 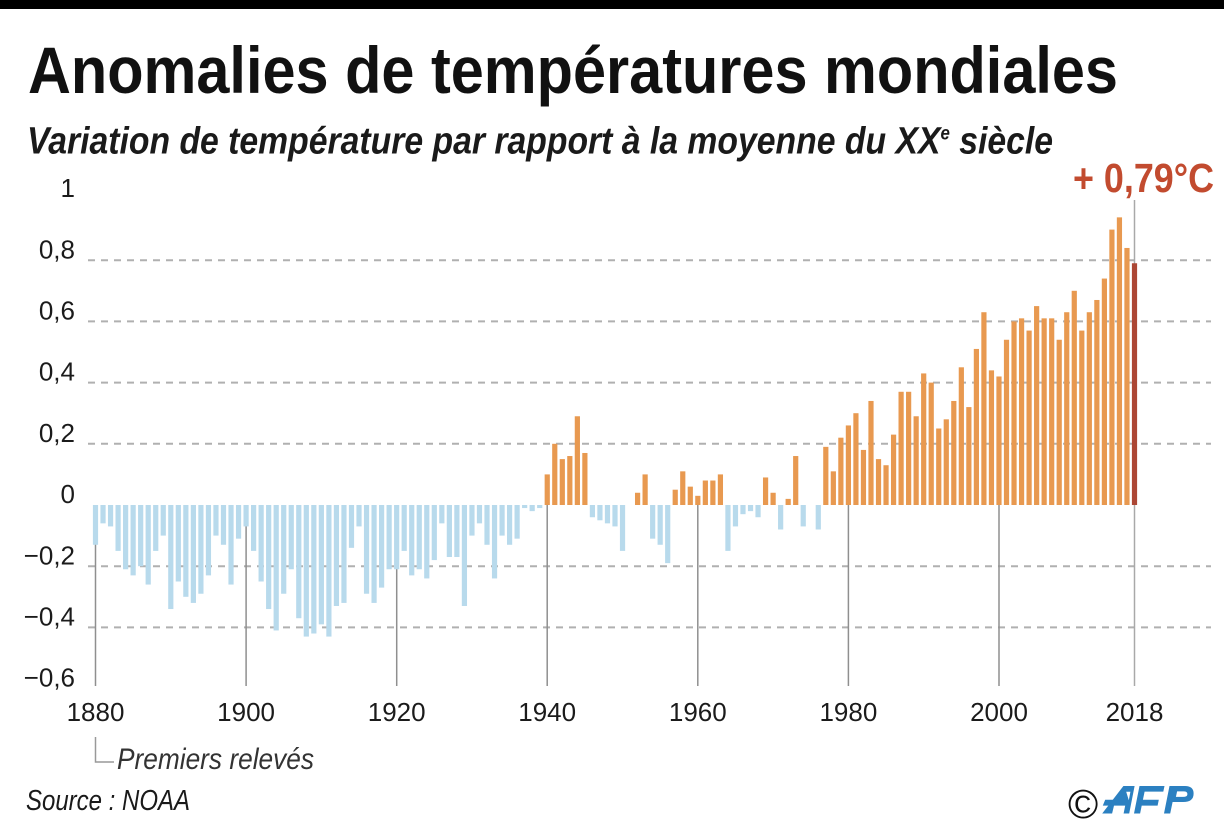 I want to click on svg-text: + 0,79°C, so click(x=1143, y=178).